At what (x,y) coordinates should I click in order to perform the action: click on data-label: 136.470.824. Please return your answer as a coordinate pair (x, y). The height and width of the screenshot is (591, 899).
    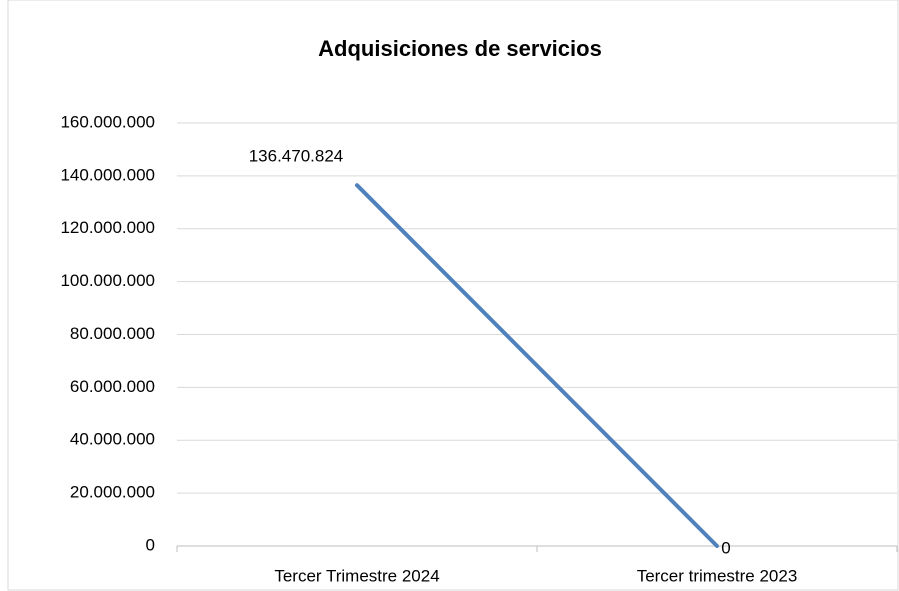
    Looking at the image, I should click on (296, 156).